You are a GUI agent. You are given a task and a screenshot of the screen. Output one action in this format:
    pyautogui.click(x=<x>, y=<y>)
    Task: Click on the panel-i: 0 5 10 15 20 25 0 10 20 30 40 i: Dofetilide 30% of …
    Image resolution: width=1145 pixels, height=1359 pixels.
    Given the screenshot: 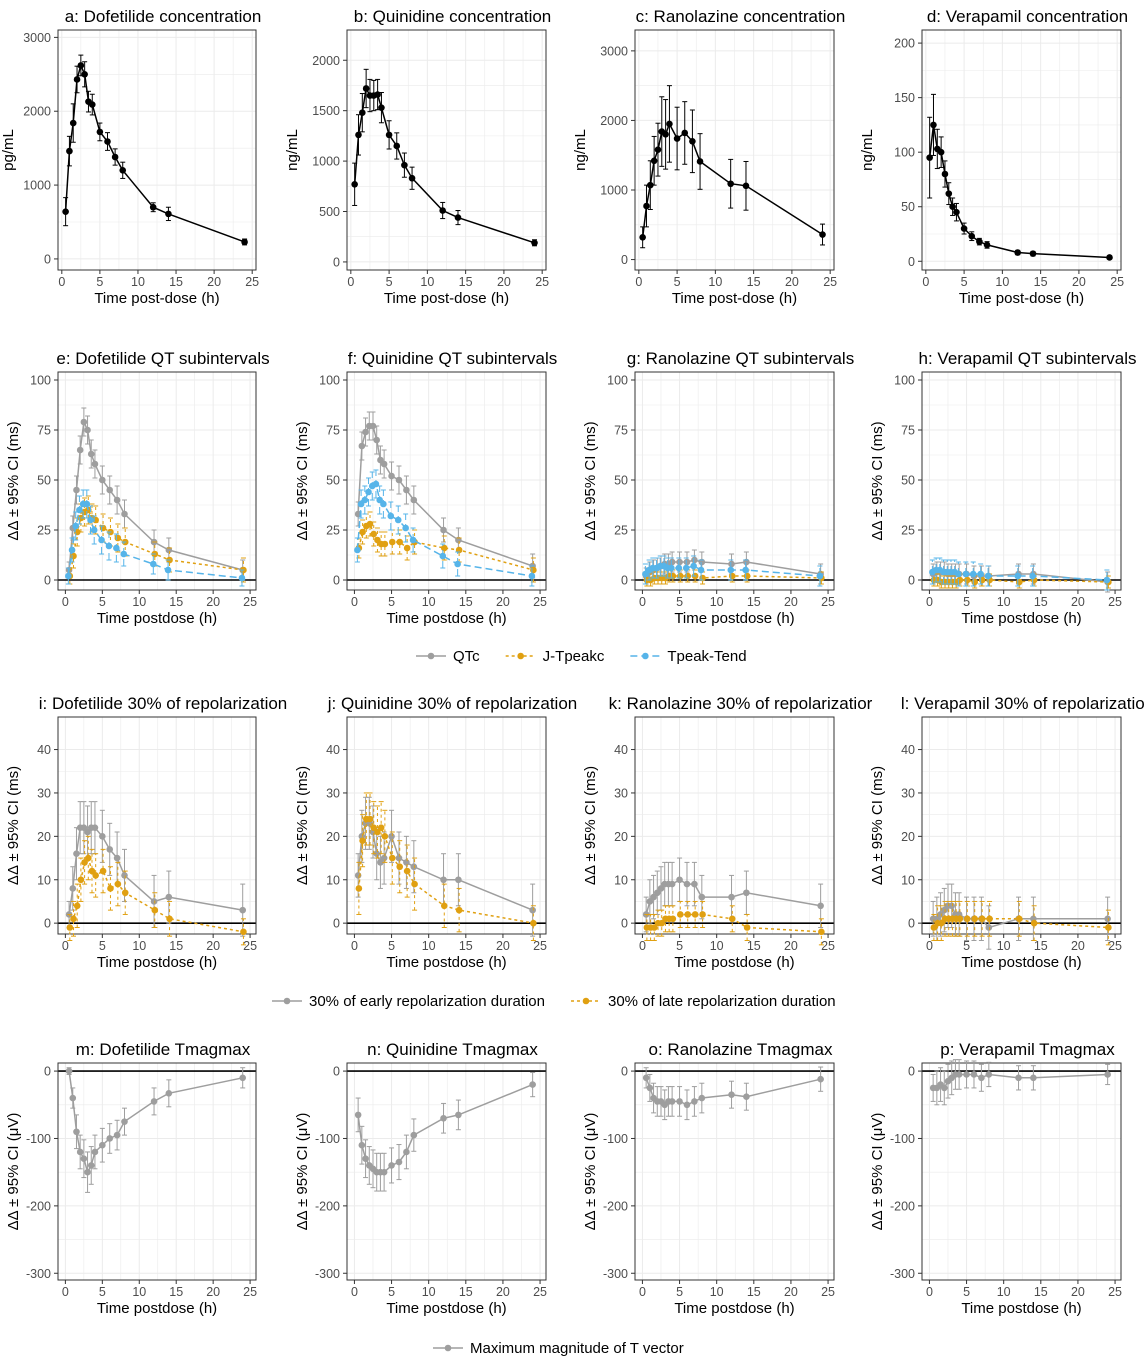 What is the action you would take?
    pyautogui.click(x=146, y=832)
    